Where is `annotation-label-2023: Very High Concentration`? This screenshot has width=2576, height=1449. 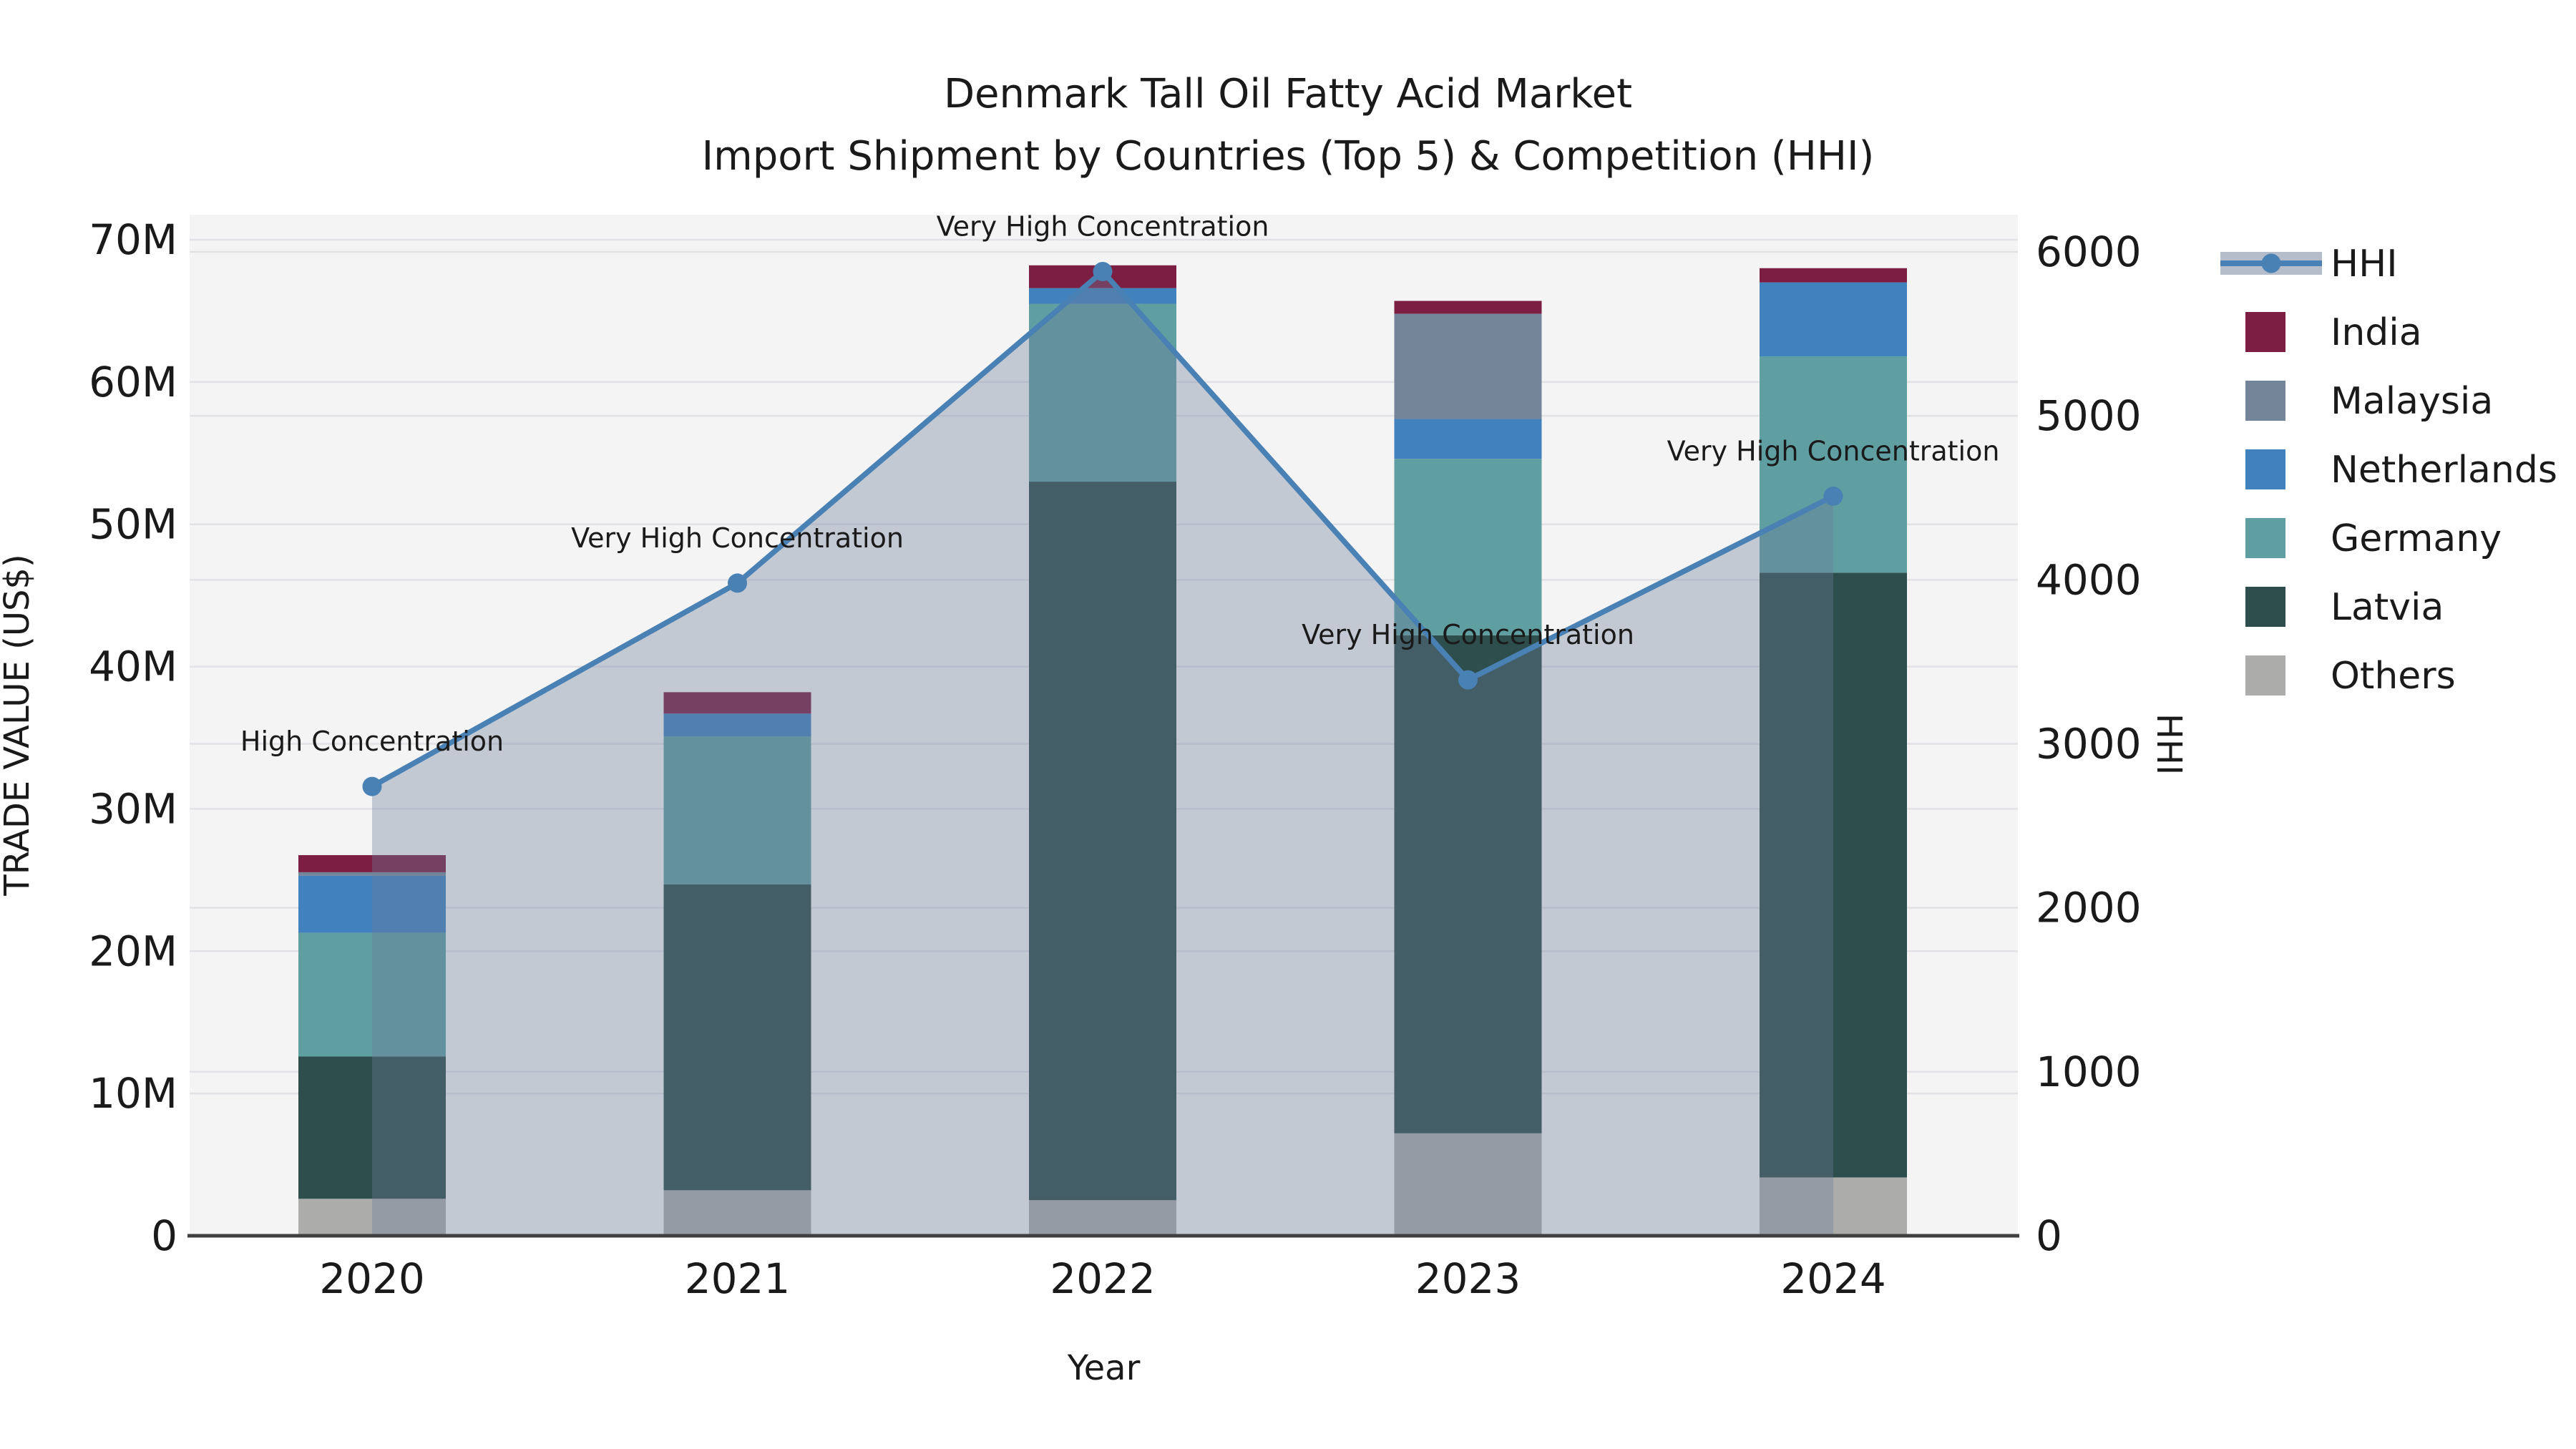
annotation-label-2023: Very High Concentration is located at coordinates (1468, 634).